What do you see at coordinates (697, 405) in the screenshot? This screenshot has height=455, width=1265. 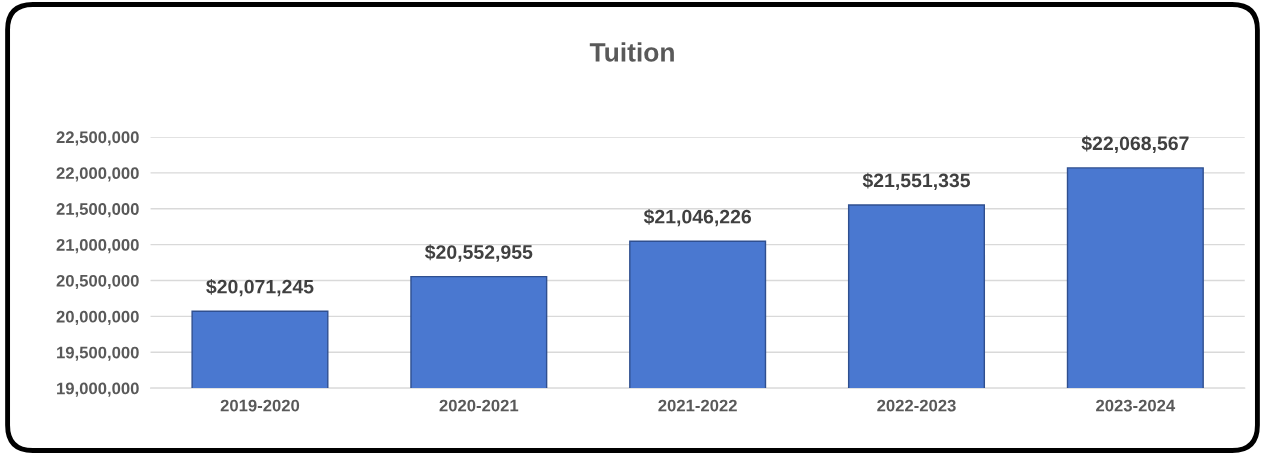 I see `x-tick-label: 2021-2022` at bounding box center [697, 405].